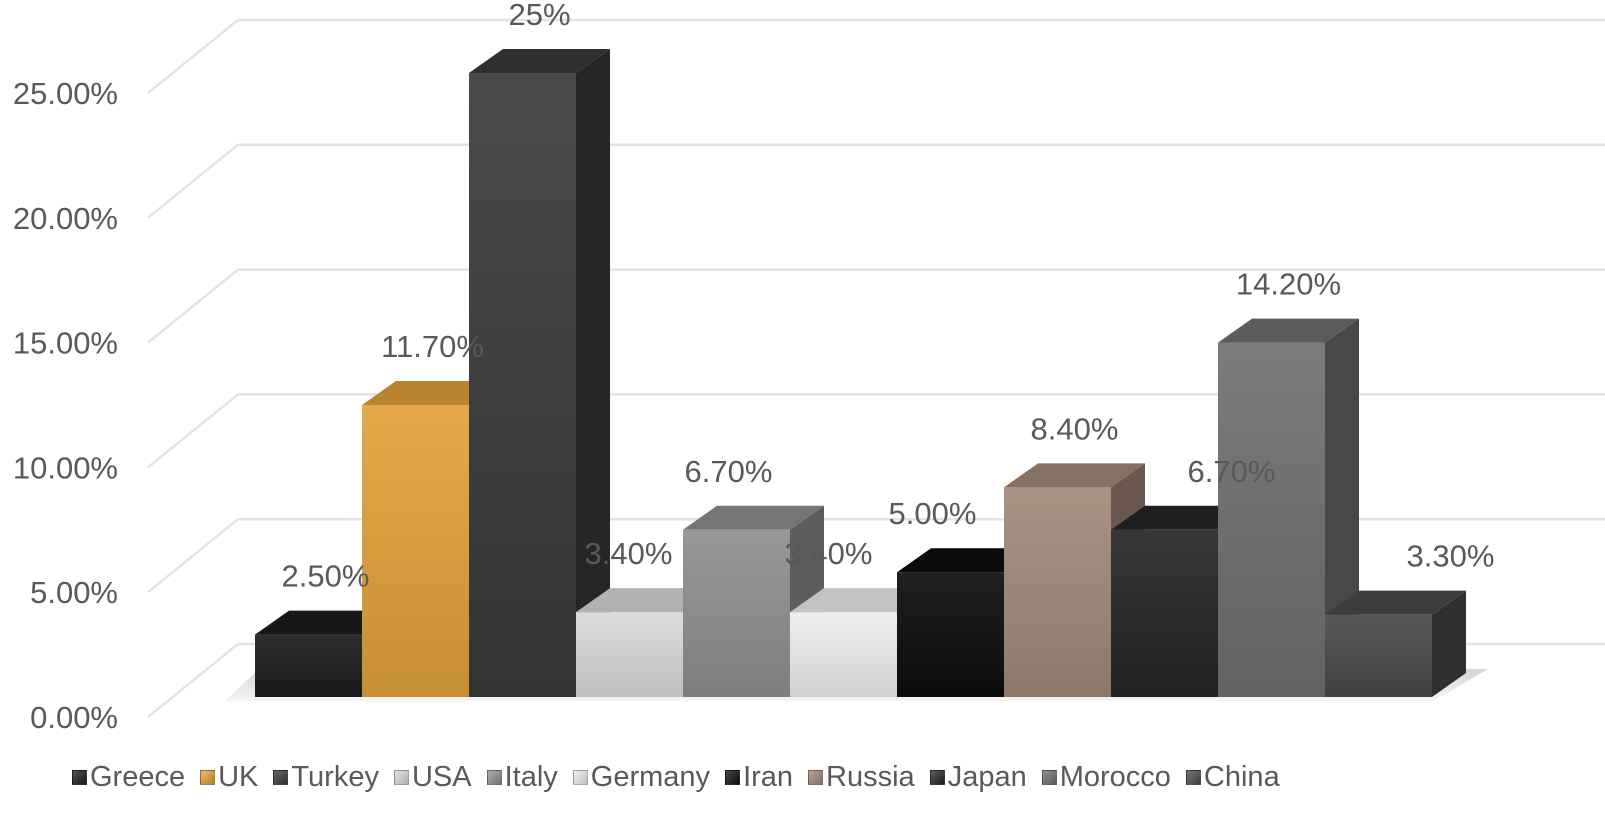  I want to click on legend-item-turkey: Turkey, so click(326, 777).